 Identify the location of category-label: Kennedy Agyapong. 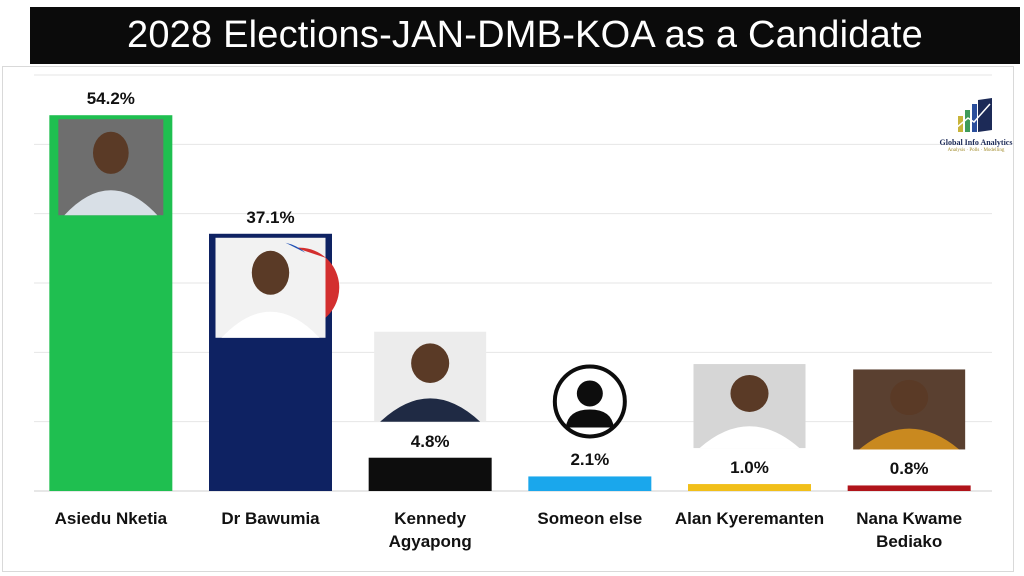
(430, 530).